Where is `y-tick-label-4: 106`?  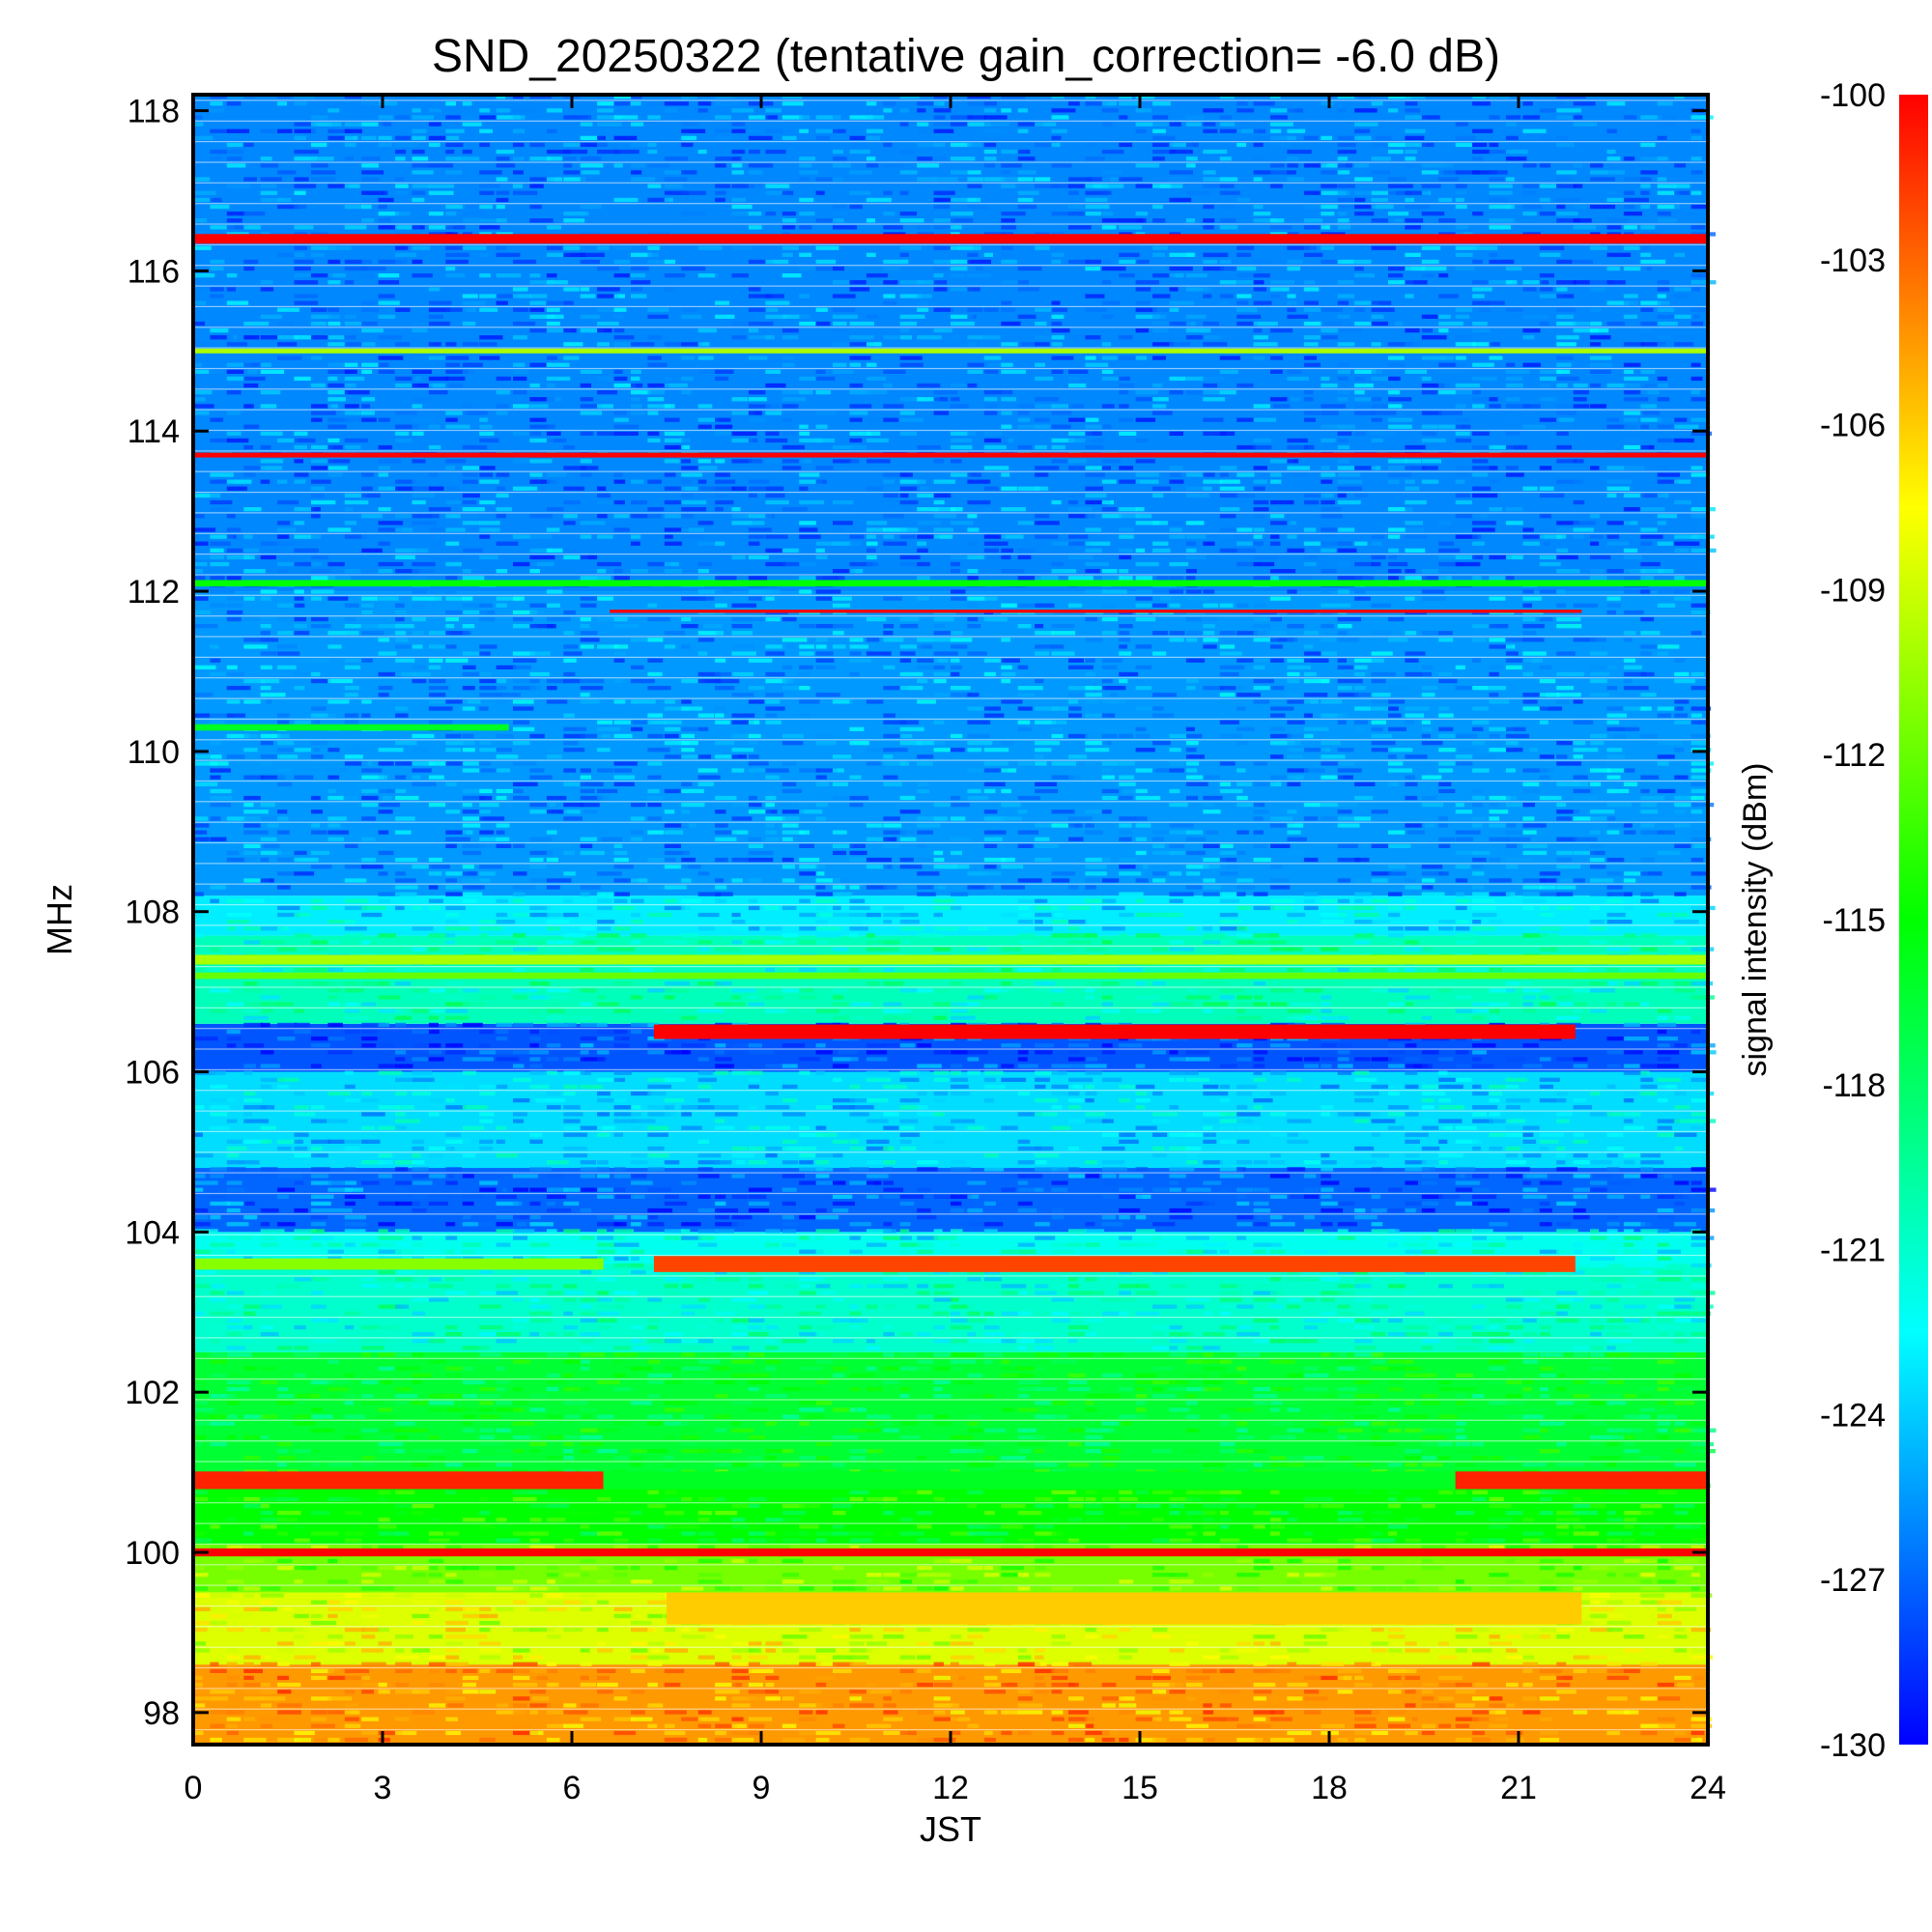
y-tick-label-4: 106 is located at coordinates (152, 1073).